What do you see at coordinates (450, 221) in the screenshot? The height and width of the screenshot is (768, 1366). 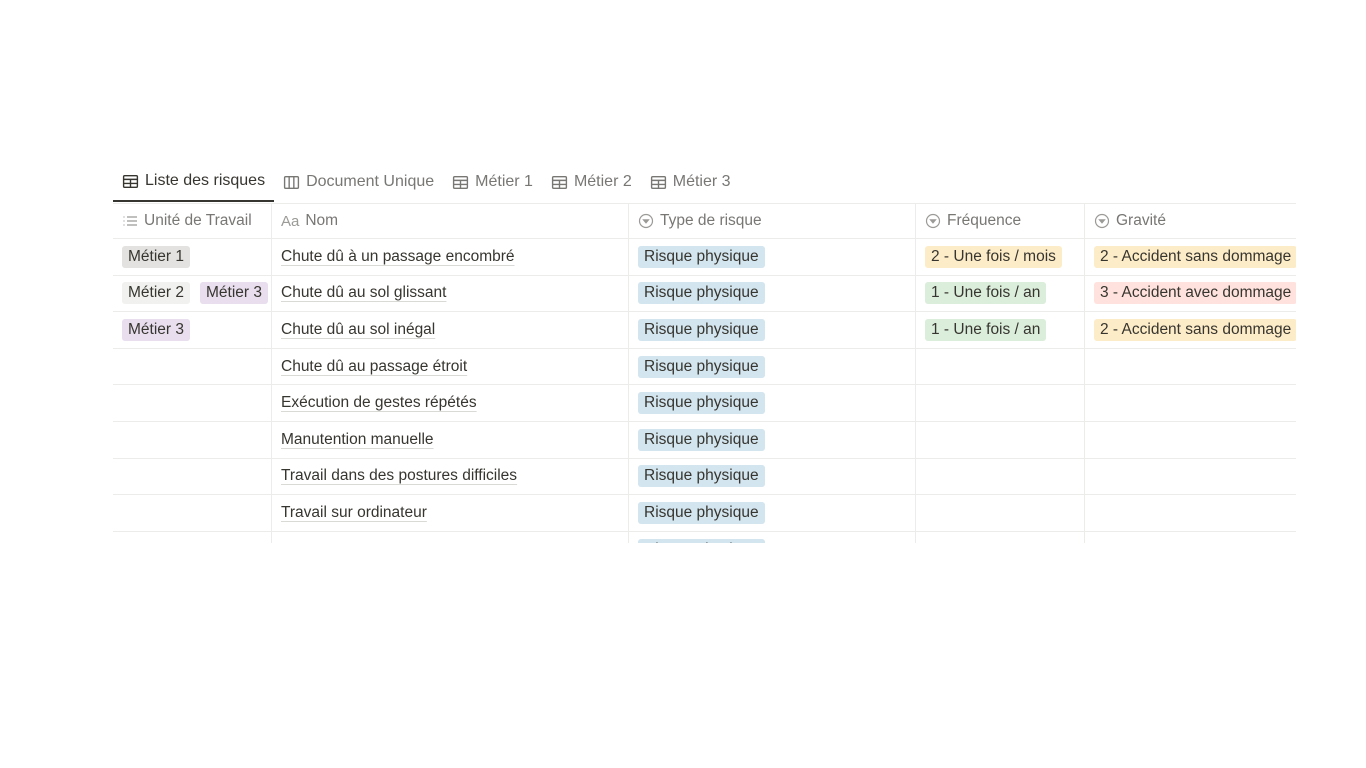 I see `column-header: Aa Nom` at bounding box center [450, 221].